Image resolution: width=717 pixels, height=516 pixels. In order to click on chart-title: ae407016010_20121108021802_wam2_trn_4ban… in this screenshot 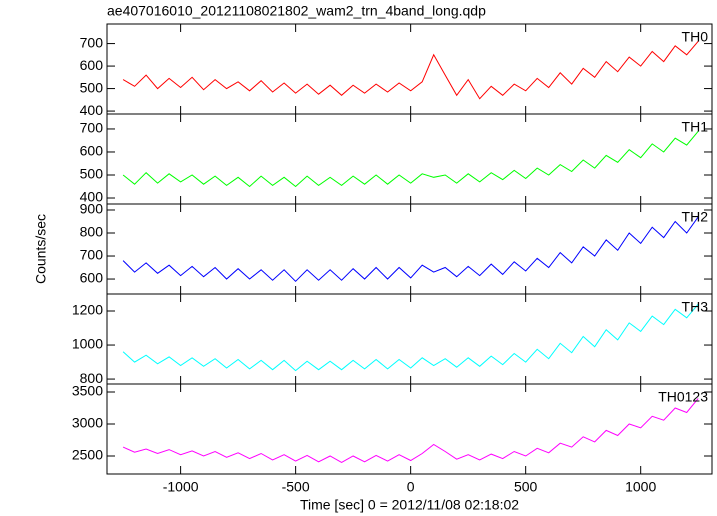, I will do `click(296, 11)`.